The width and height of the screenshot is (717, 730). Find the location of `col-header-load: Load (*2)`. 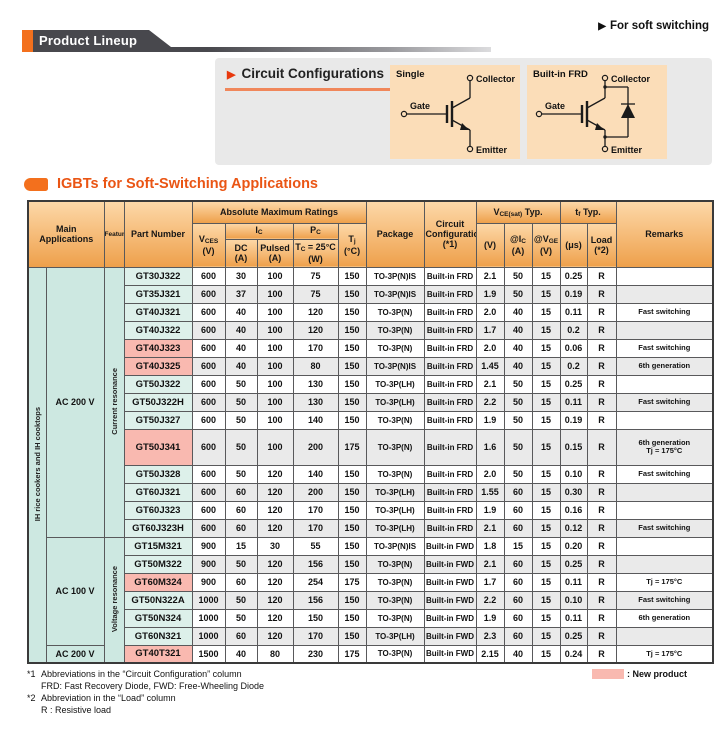

col-header-load: Load (*2) is located at coordinates (601, 245).